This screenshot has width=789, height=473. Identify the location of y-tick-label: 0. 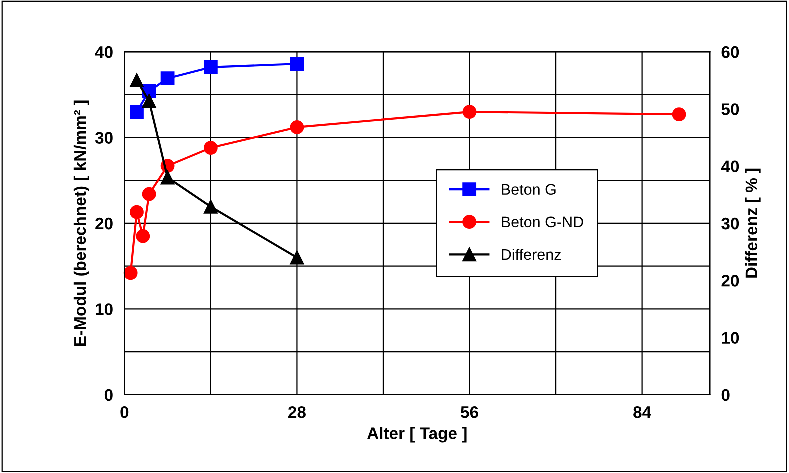
(108, 395).